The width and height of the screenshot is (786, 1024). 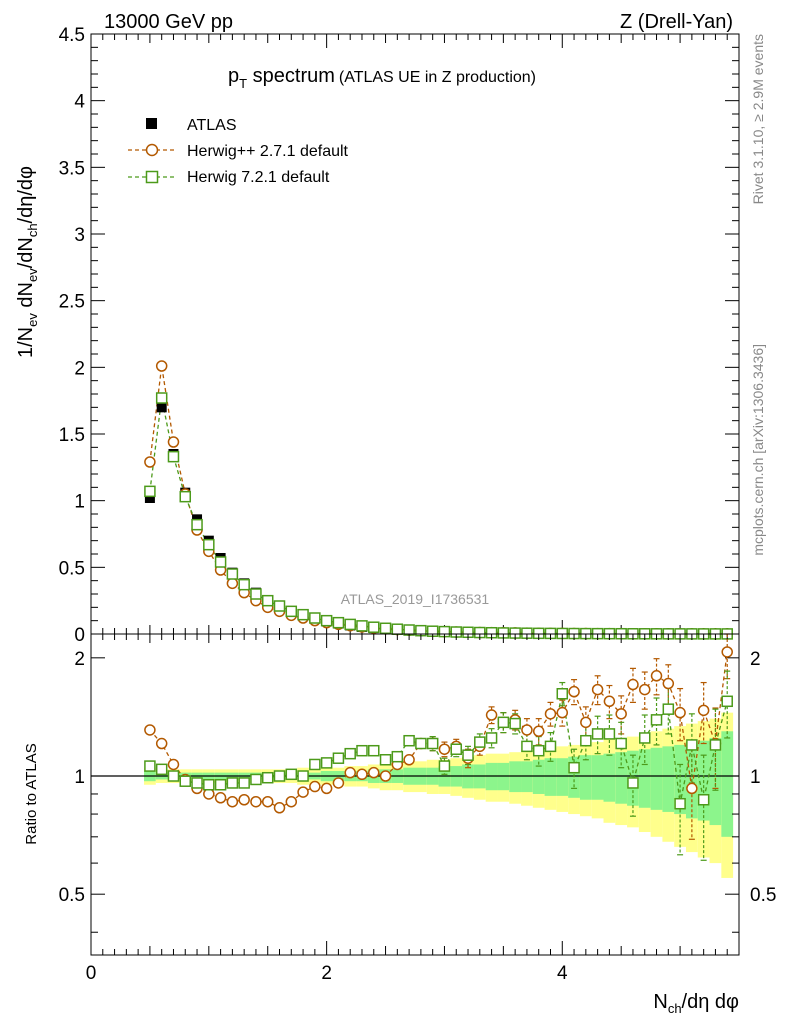 What do you see at coordinates (382, 78) in the screenshot?
I see `chart-title: pT spectrum (ATLAS UE in Z production)` at bounding box center [382, 78].